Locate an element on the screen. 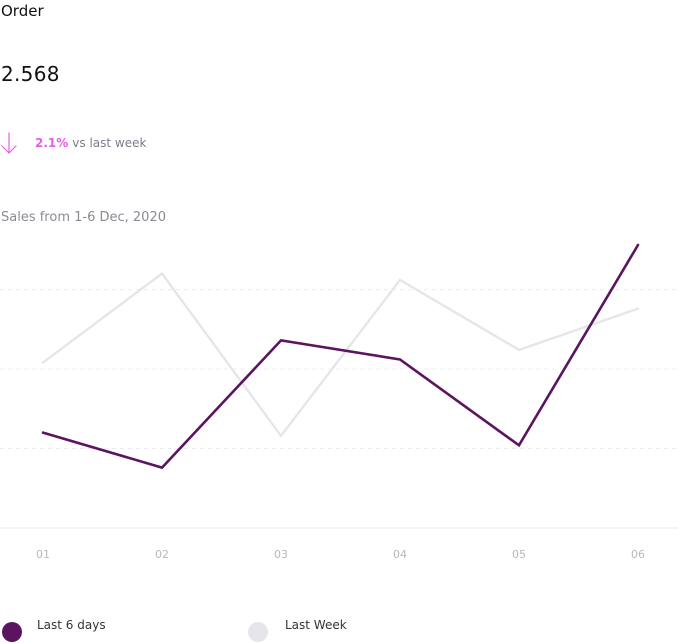 This screenshot has height=643, width=678. x-tick-label: 05 is located at coordinates (519, 554).